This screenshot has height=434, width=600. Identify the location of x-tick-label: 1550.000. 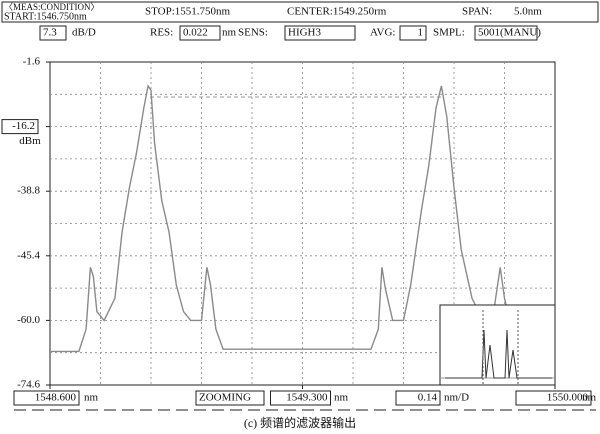
(568, 398).